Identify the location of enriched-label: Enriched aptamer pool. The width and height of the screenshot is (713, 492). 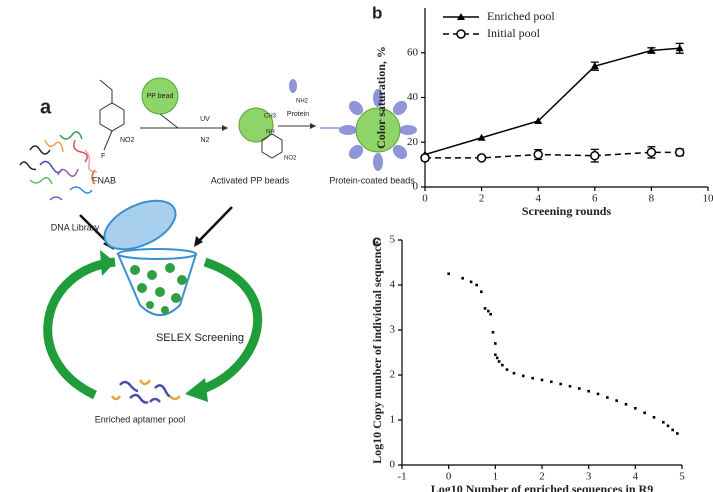
(140, 419).